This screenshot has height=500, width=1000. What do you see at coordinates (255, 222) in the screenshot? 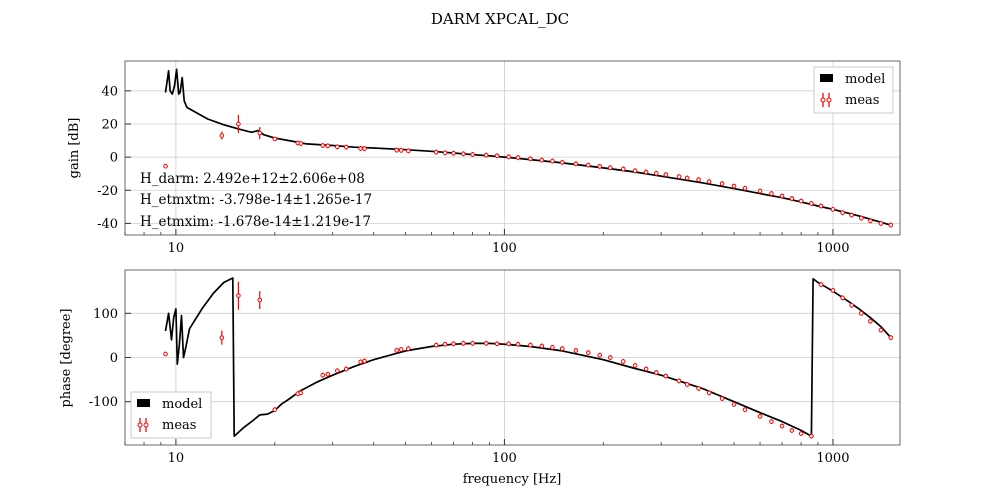
I see `annotation-h-etmxim: H_etmxim: -1.678e-14±1.219e-17` at bounding box center [255, 222].